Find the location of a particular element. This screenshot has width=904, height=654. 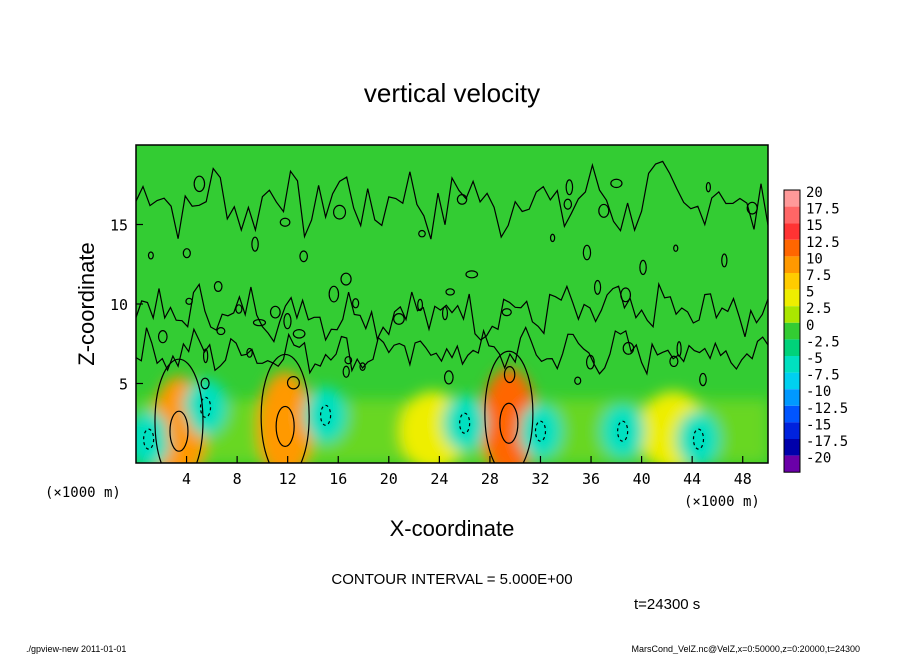

x-tick-label: 16 is located at coordinates (338, 479).